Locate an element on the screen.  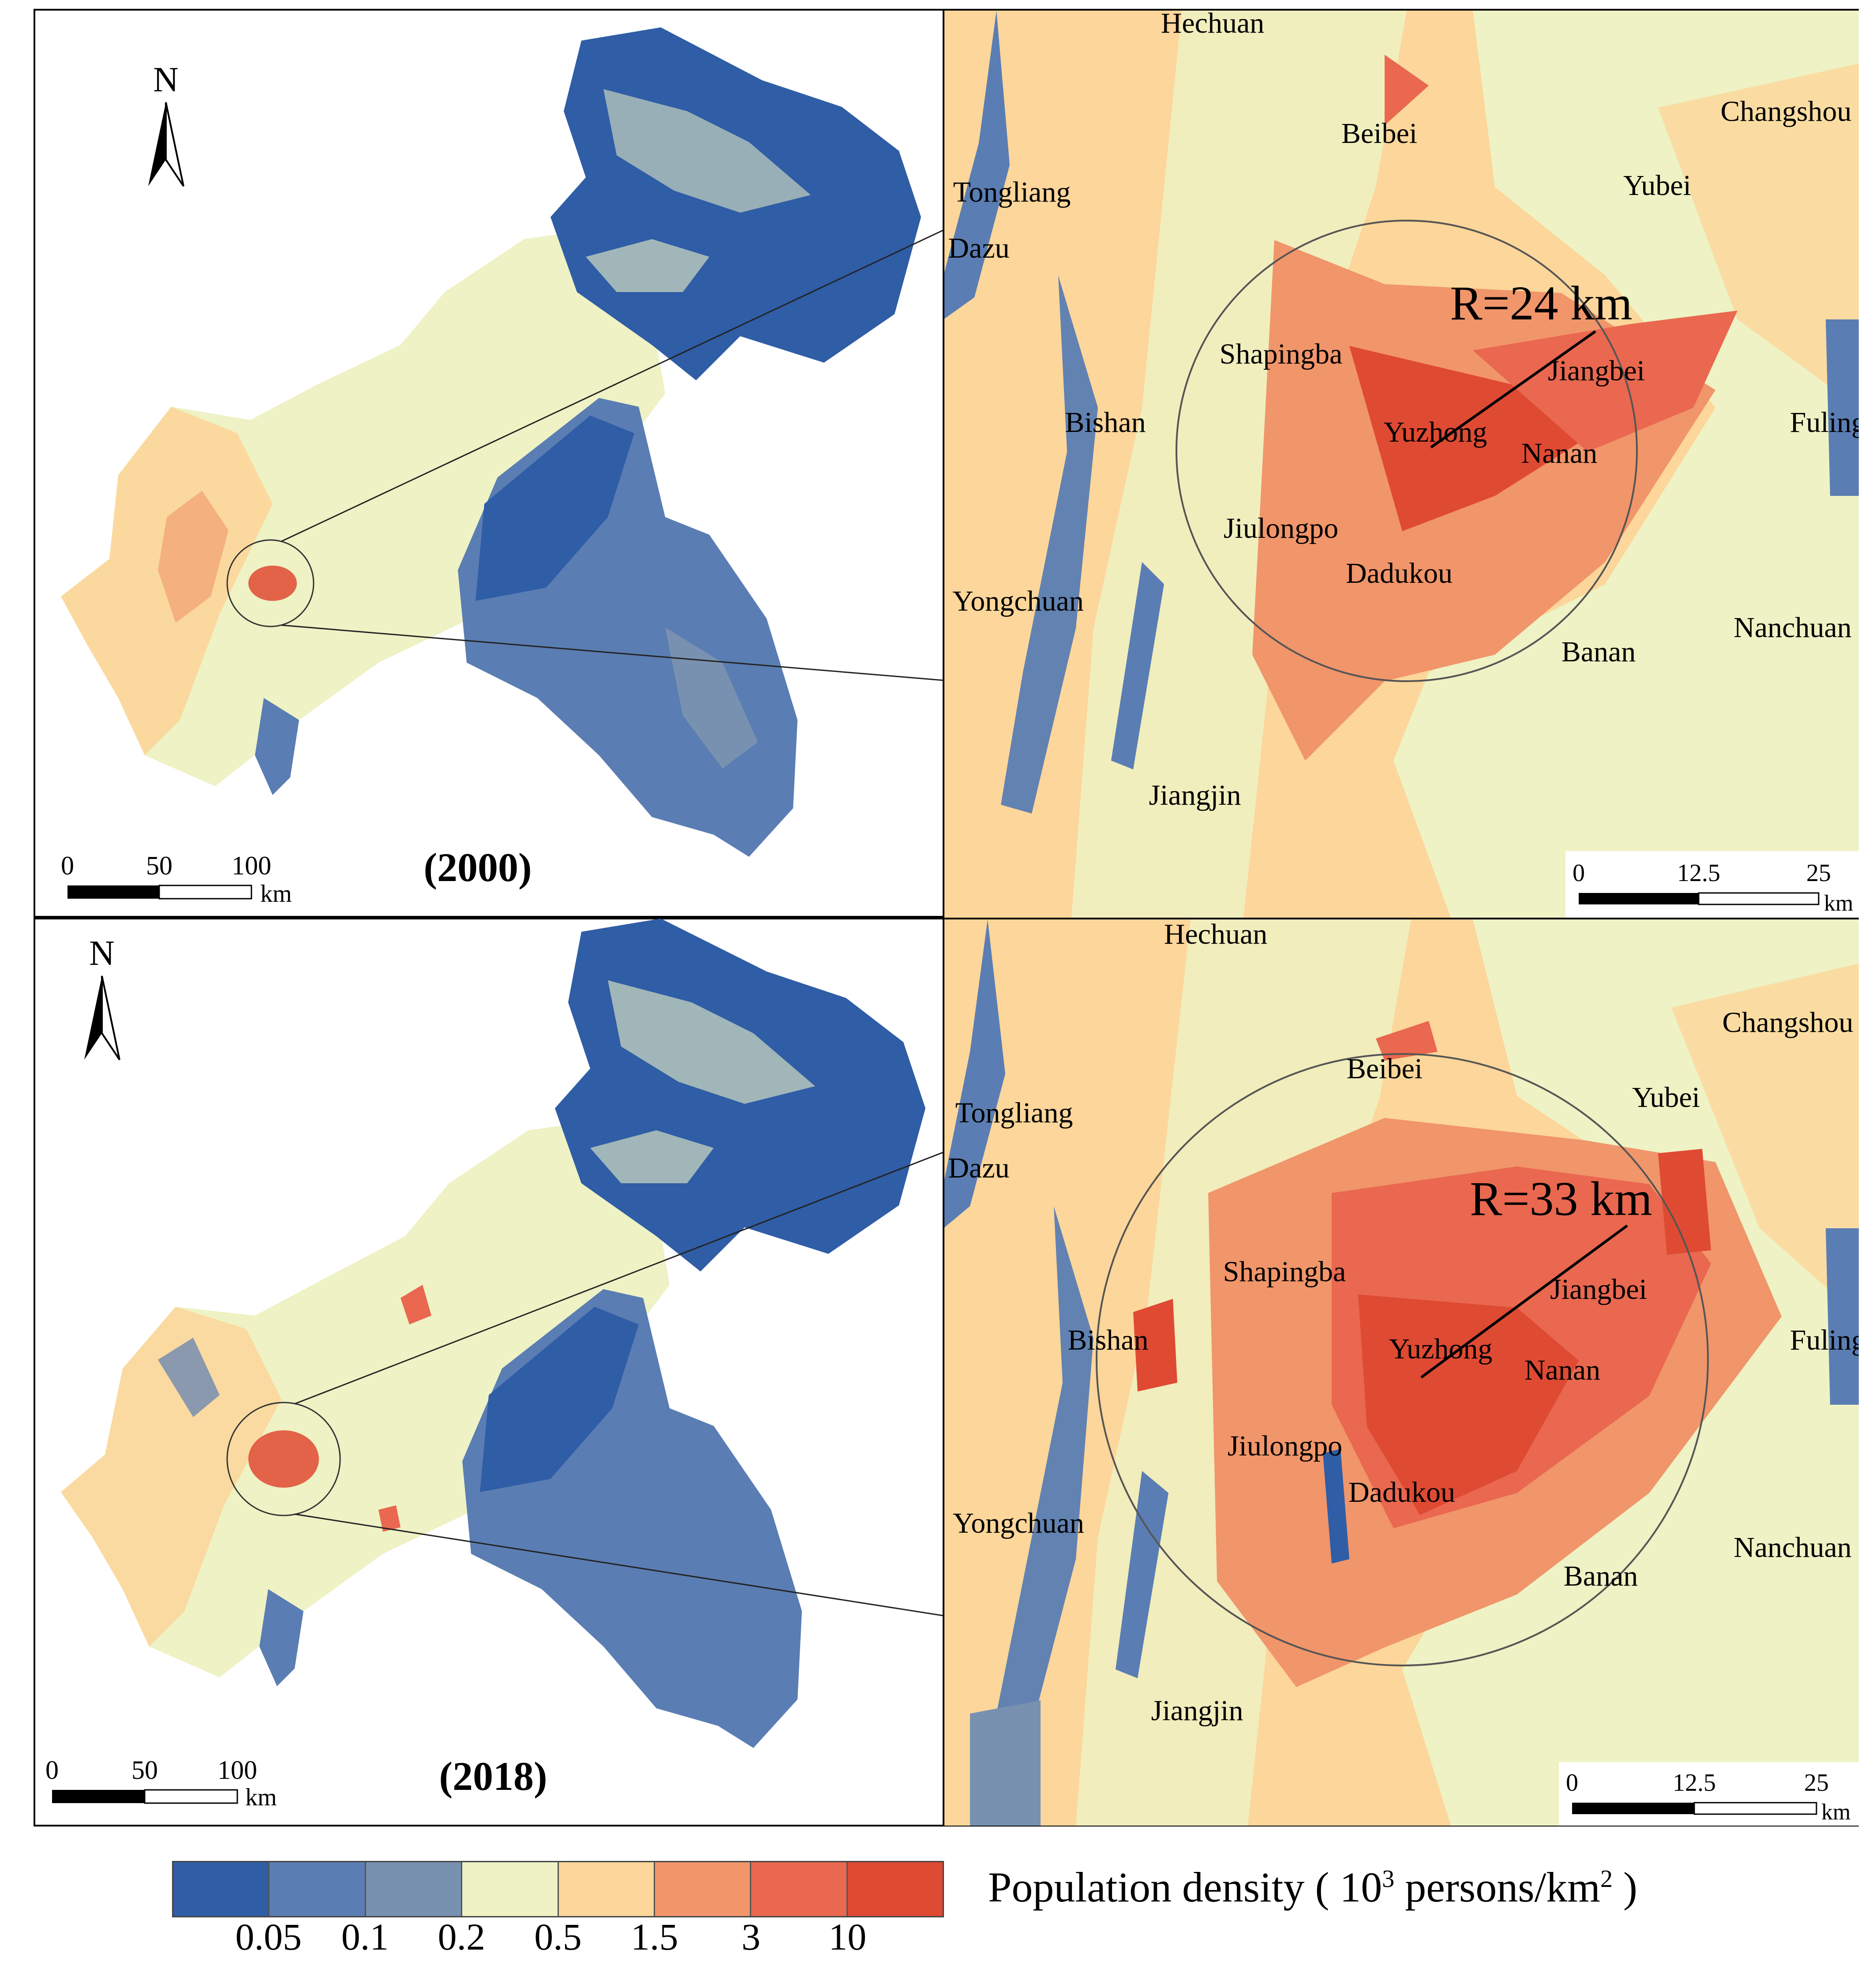
legend-break-label: 0.2 is located at coordinates (462, 1937).